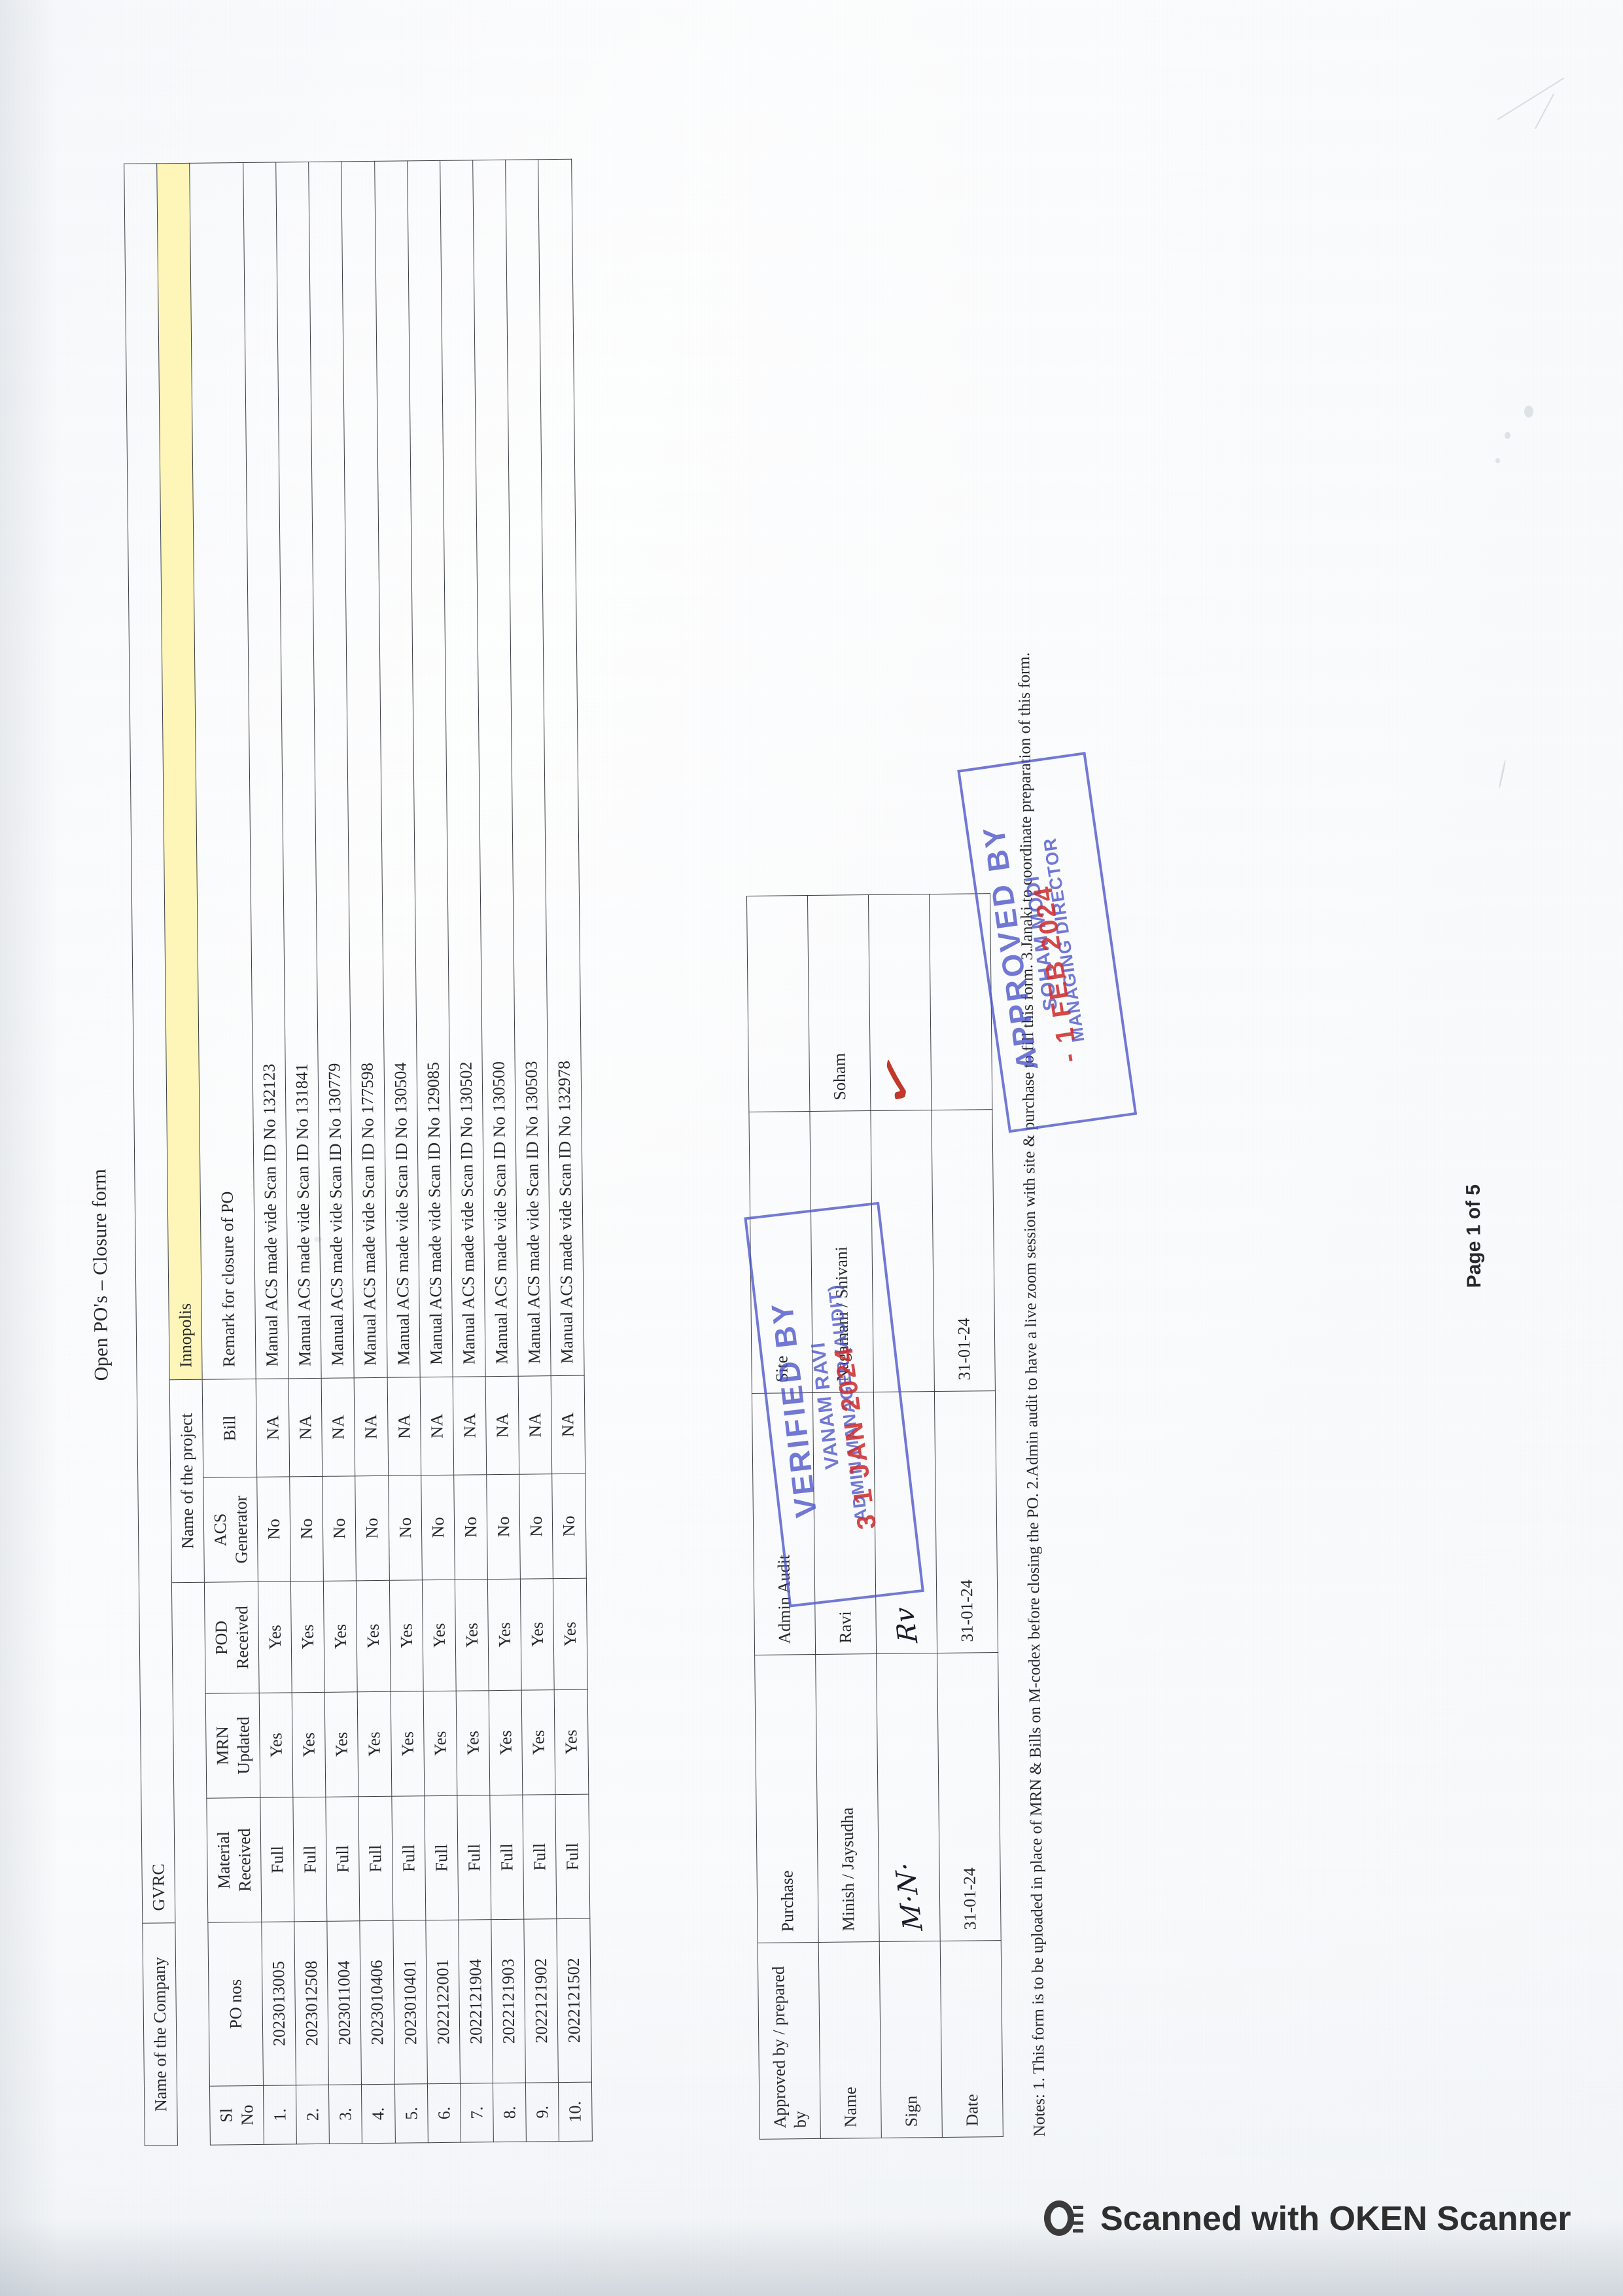 This screenshot has width=1623, height=2296. What do you see at coordinates (247, 2115) in the screenshot?
I see `col-header-sl-line2: No` at bounding box center [247, 2115].